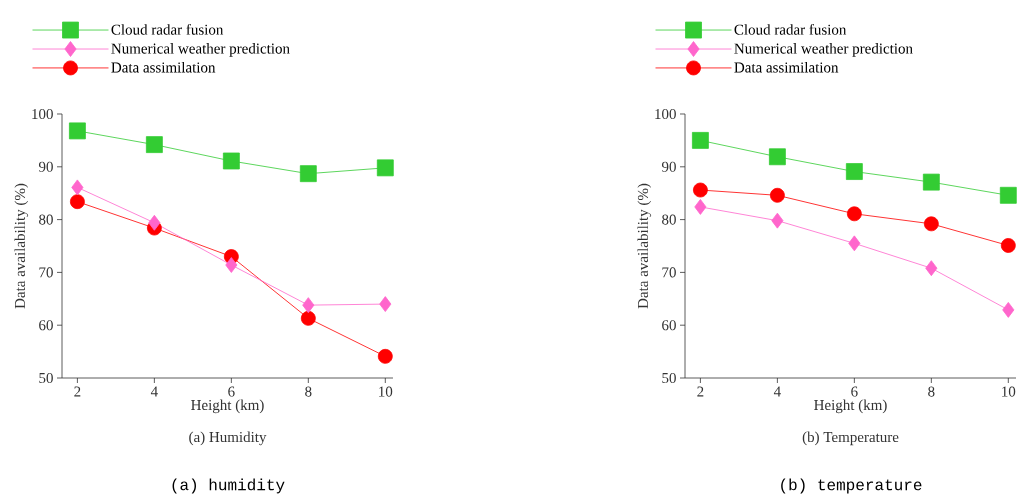 This screenshot has height=498, width=1019. What do you see at coordinates (851, 486) in the screenshot?
I see `text: (b) temperature` at bounding box center [851, 486].